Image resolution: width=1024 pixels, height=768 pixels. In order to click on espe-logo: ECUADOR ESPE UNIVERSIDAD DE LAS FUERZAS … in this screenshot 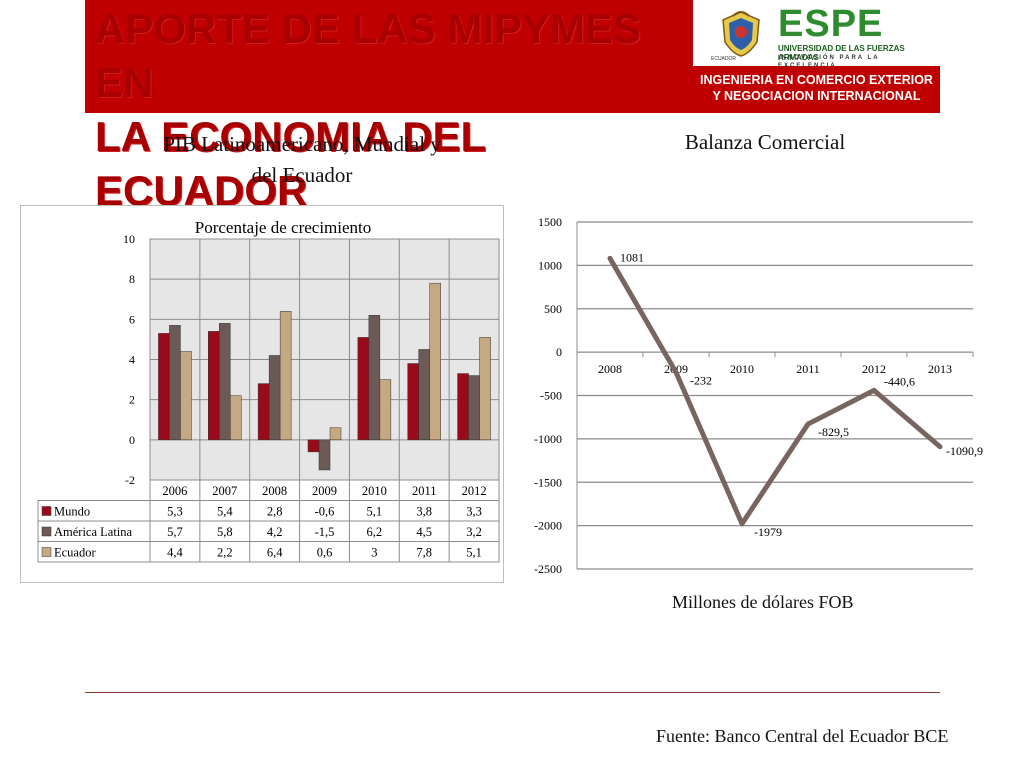, I will do `click(816, 34)`.